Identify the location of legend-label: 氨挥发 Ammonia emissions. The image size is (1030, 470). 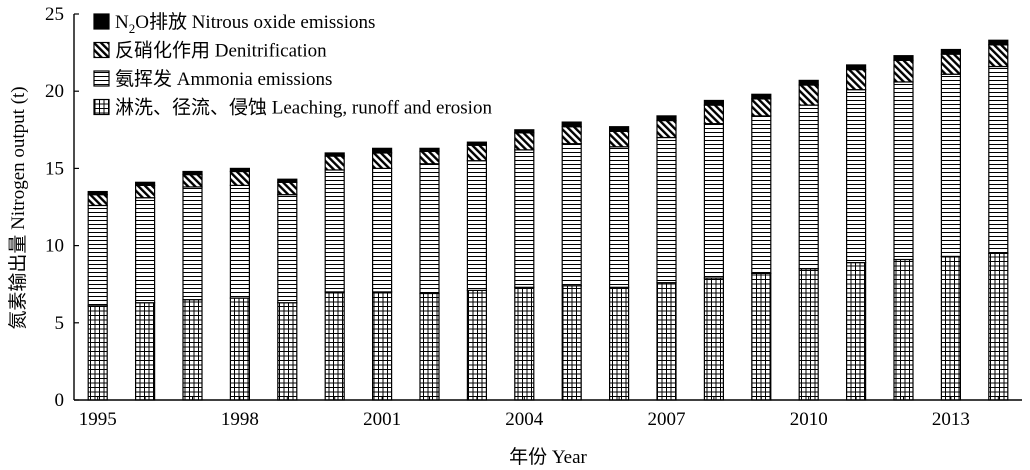
(223, 79).